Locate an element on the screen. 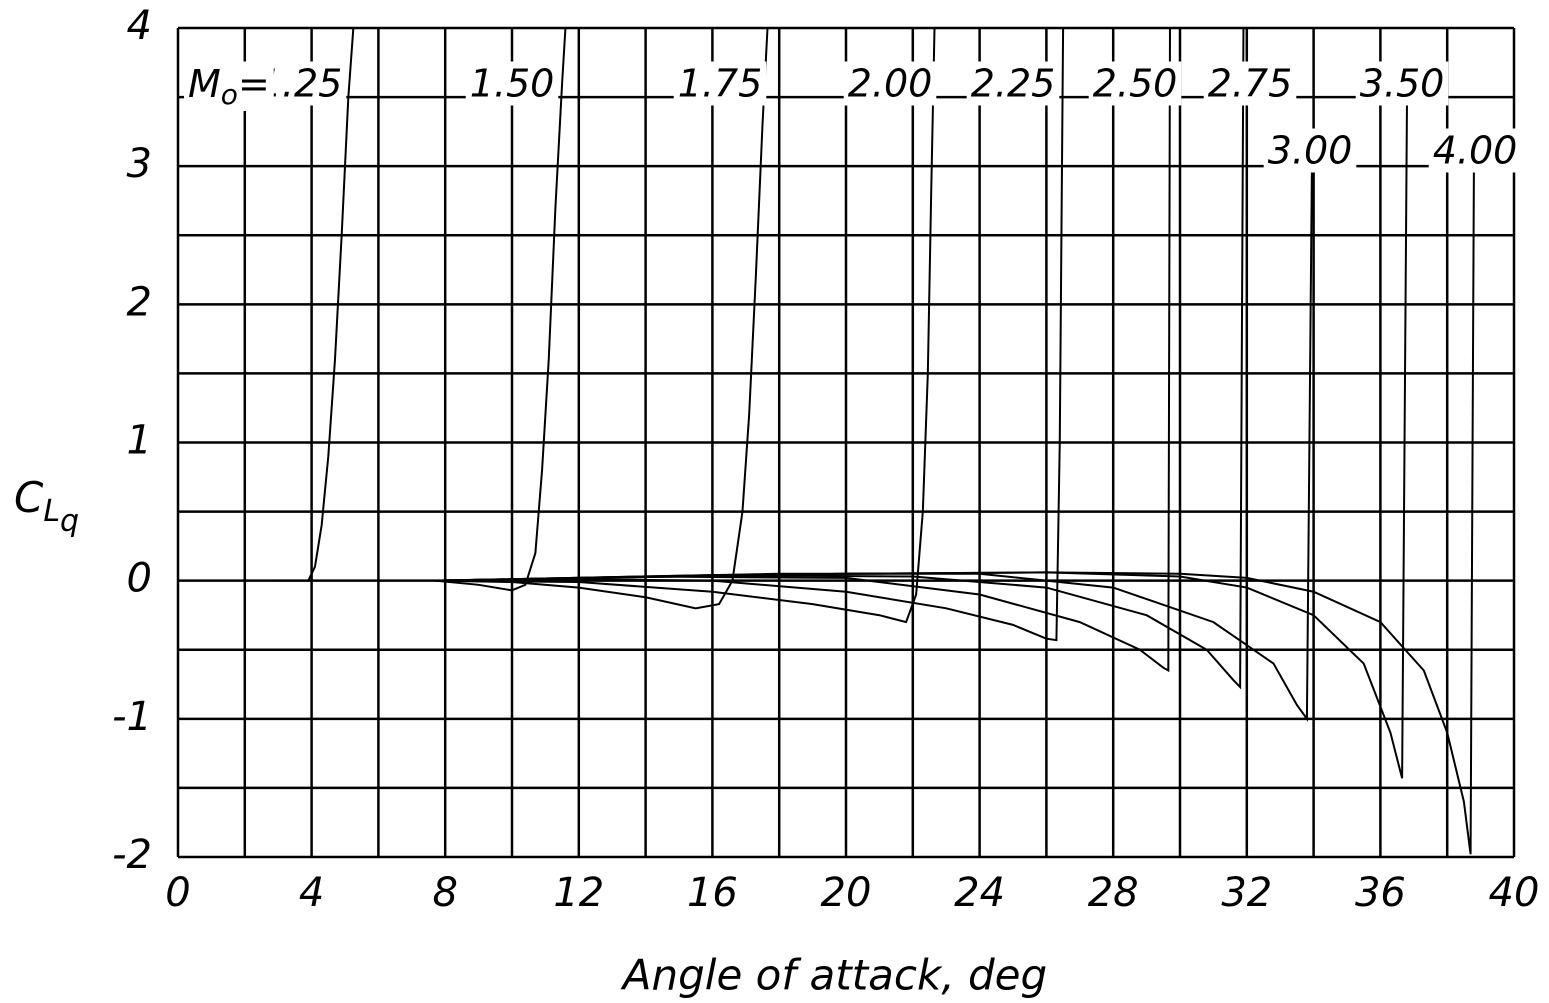 The height and width of the screenshot is (1003, 1549). mach-eq: = is located at coordinates (254, 84).